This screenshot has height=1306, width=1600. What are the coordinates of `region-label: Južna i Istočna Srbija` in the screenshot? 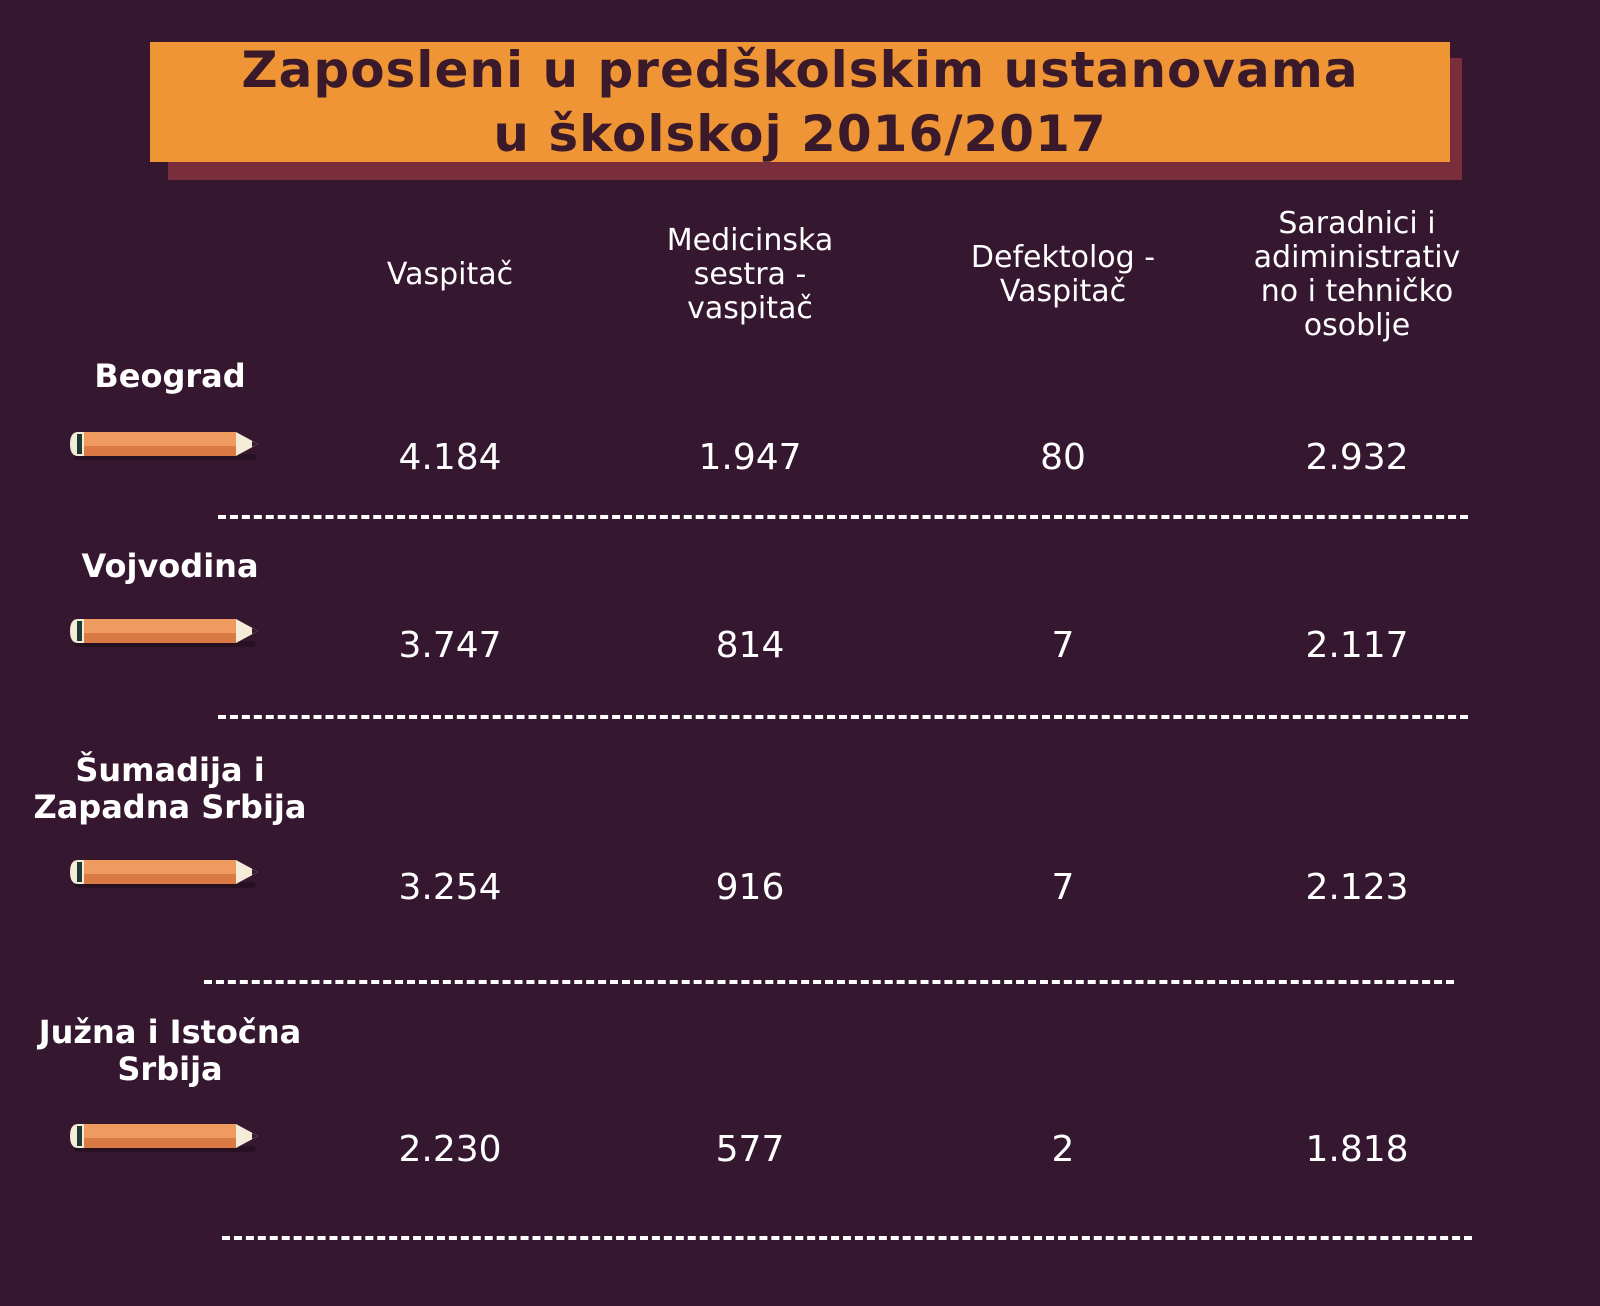 It's located at (170, 1051).